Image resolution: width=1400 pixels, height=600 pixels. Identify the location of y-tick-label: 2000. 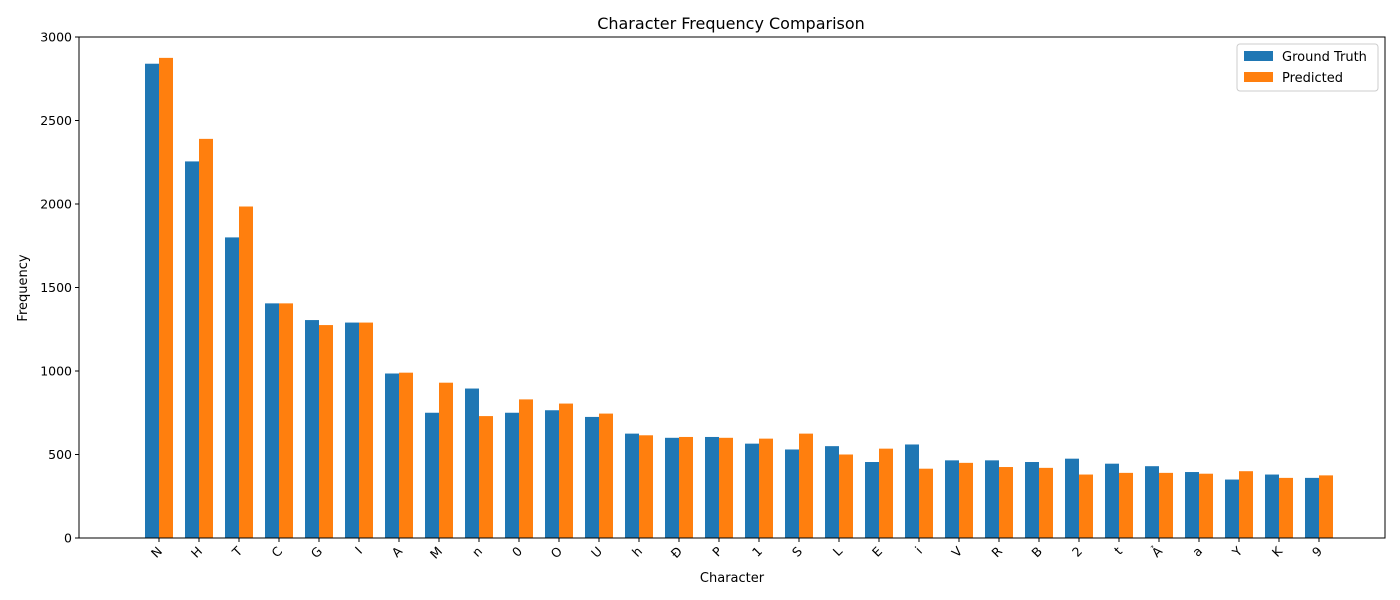
(56, 204).